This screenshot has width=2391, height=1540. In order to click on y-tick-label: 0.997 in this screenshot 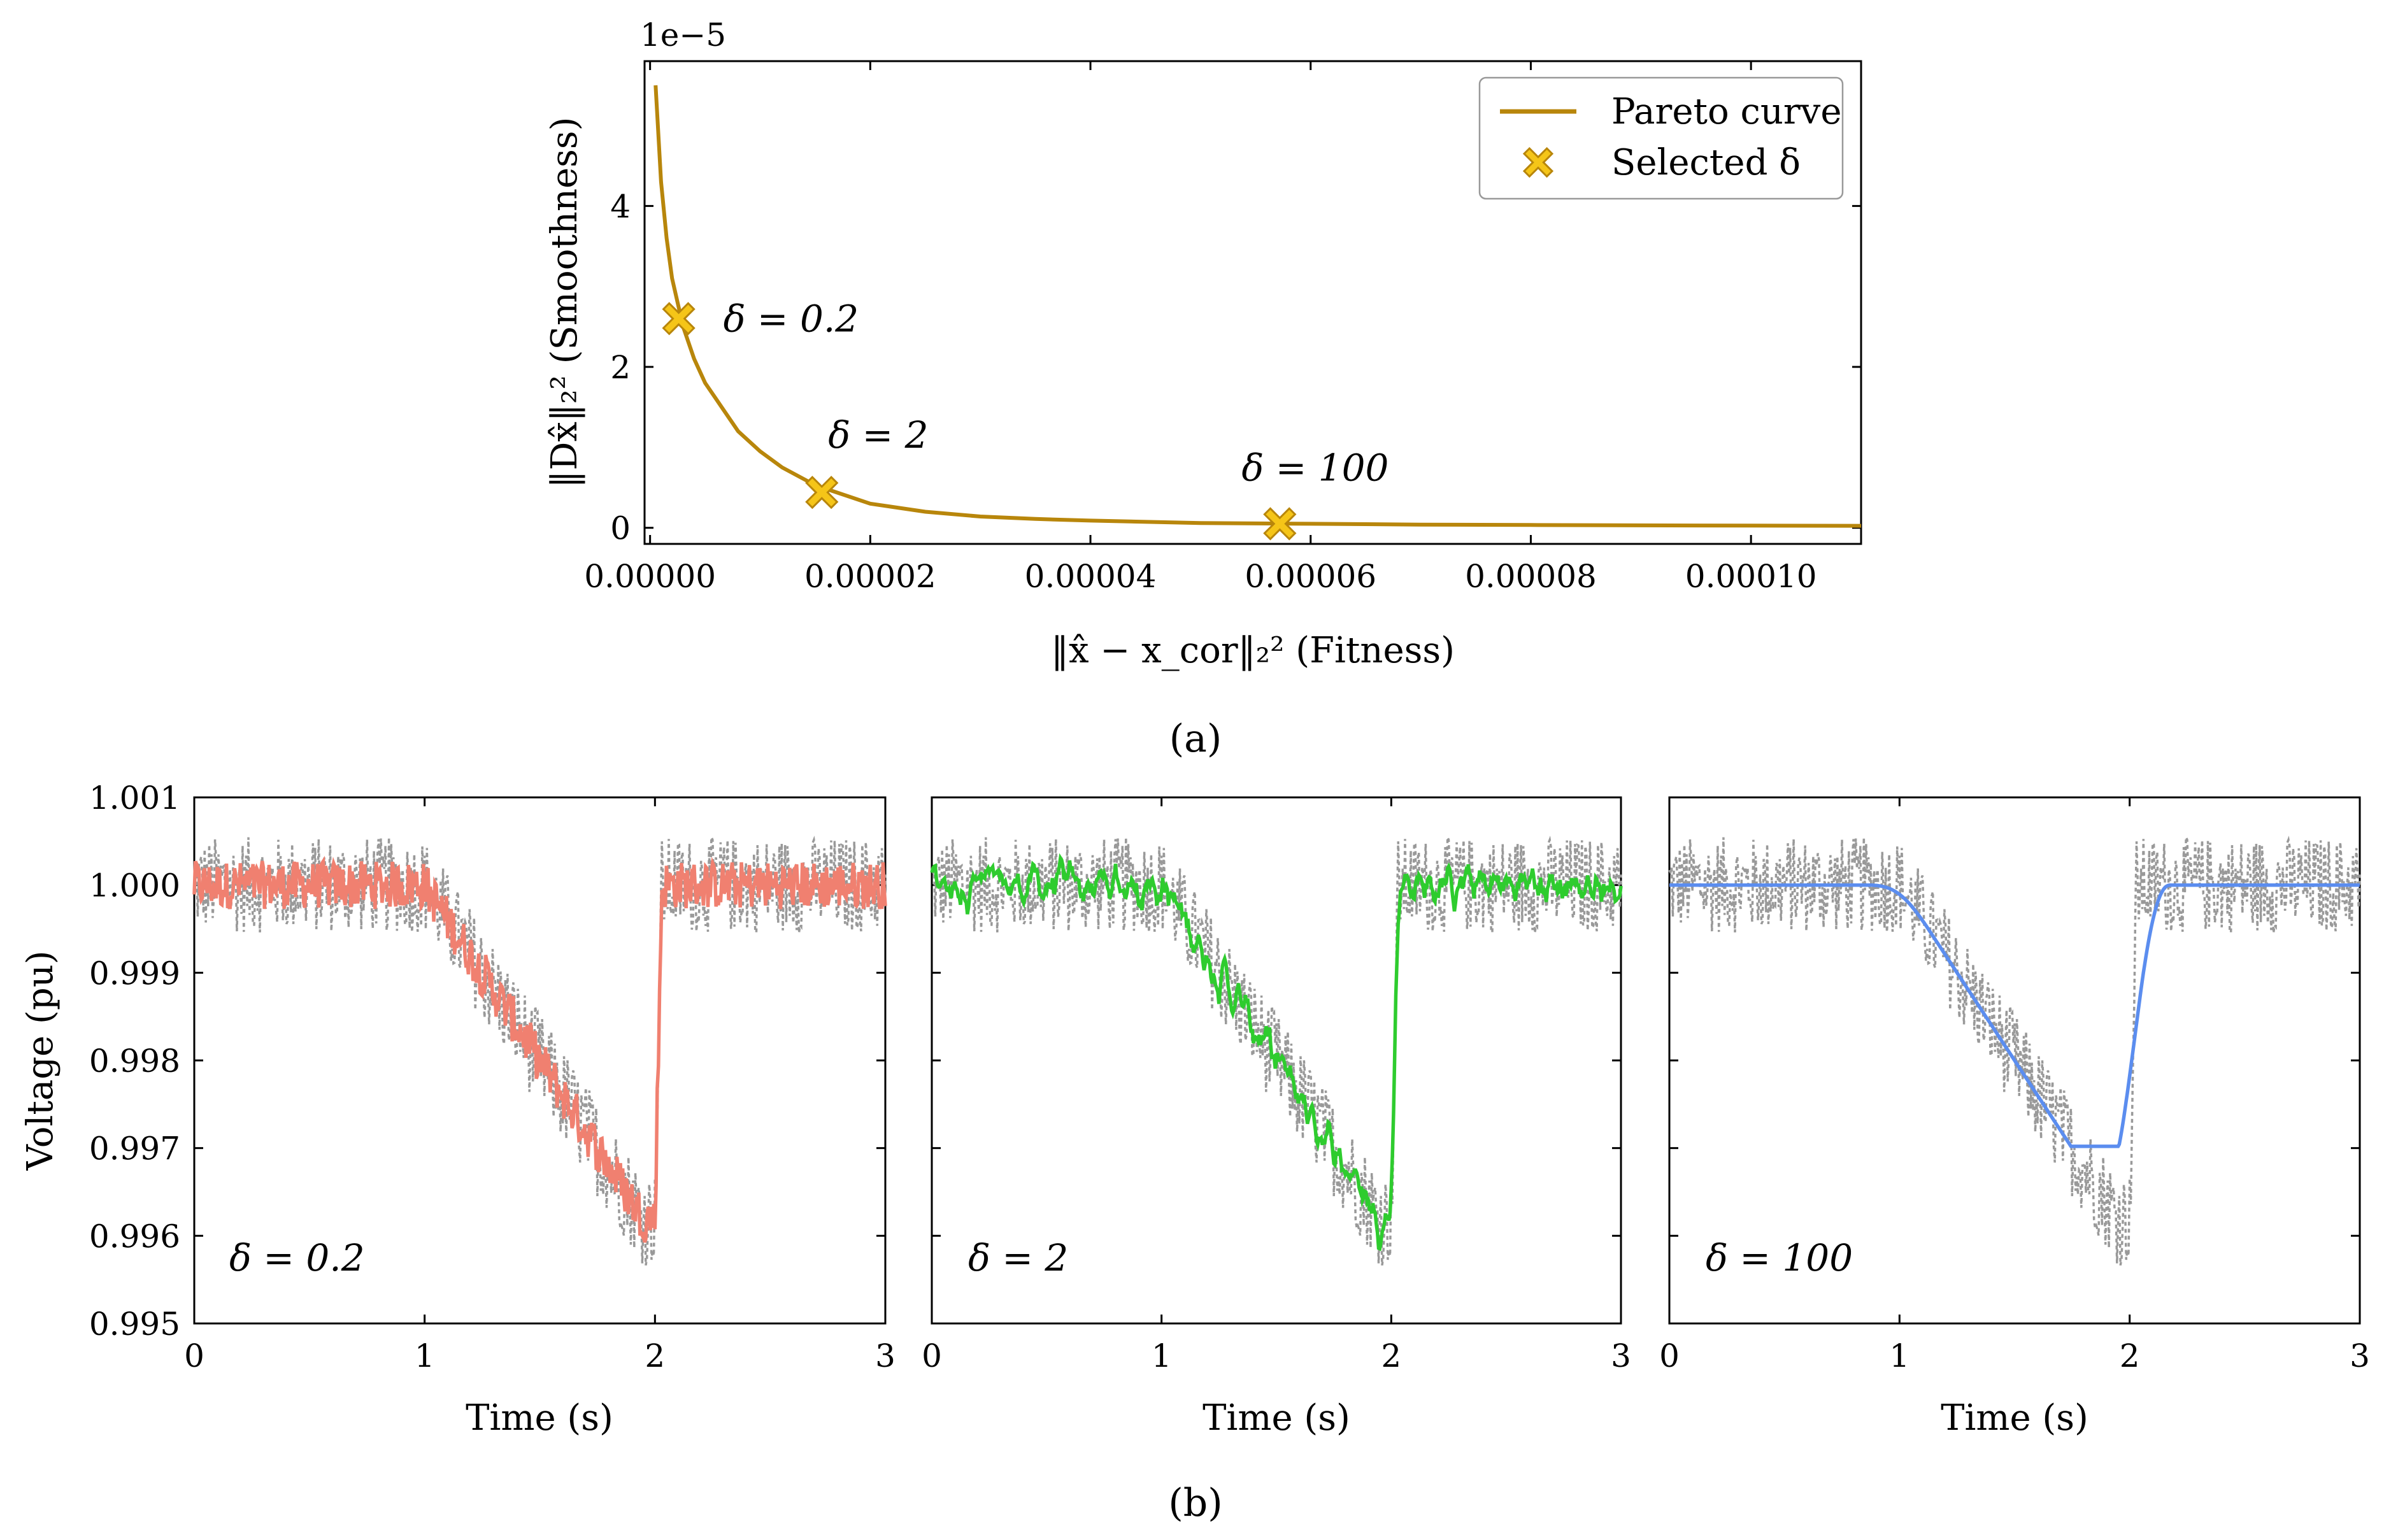, I will do `click(134, 1148)`.